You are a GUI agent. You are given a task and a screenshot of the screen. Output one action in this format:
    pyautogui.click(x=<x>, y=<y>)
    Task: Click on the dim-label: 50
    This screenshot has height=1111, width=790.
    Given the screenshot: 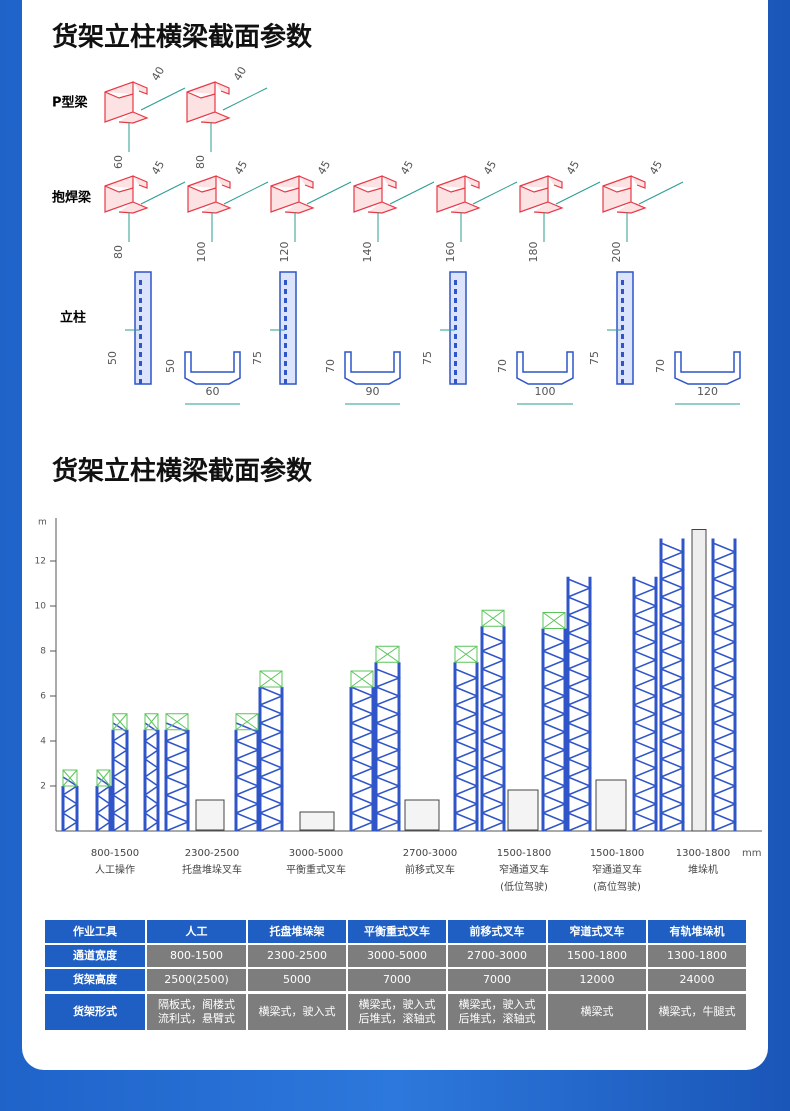 What is the action you would take?
    pyautogui.click(x=112, y=358)
    